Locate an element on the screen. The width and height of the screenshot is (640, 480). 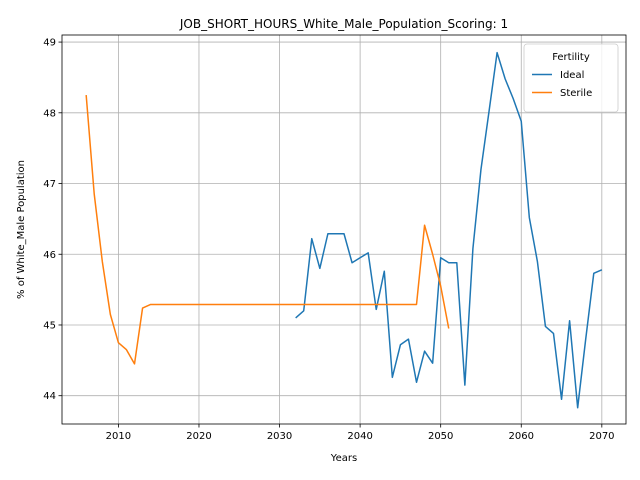
x-tick-label: 2050 is located at coordinates (440, 436).